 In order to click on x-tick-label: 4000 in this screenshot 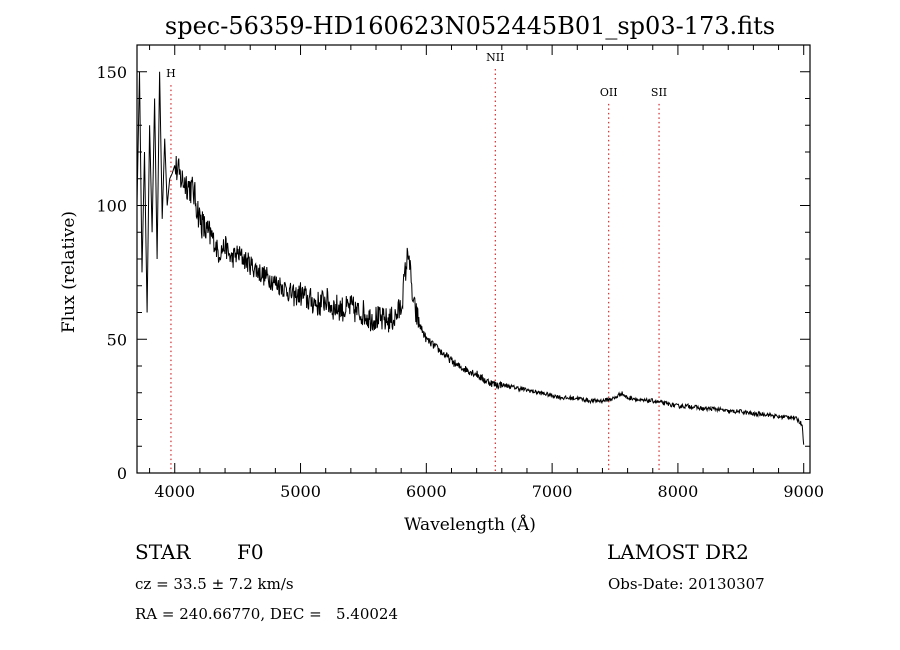, I will do `click(174, 491)`.